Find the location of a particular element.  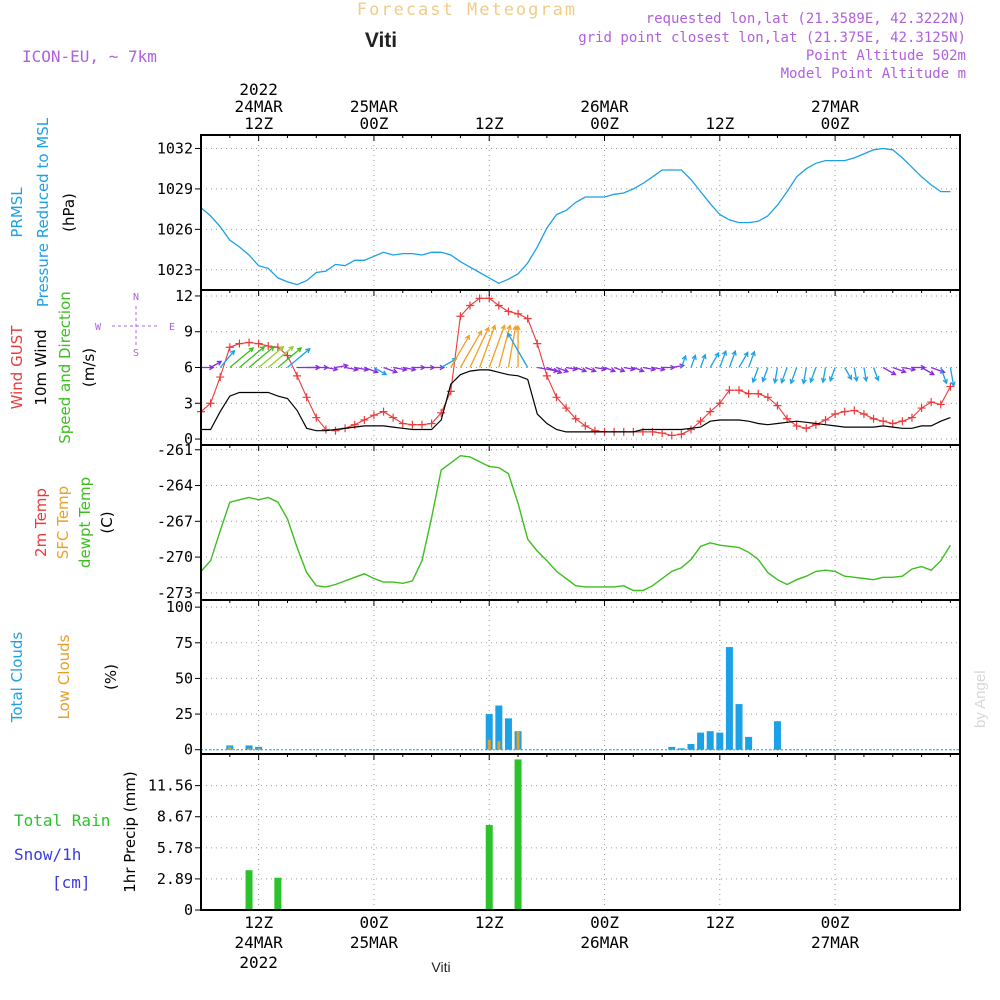

panel-label: Low Clouds is located at coordinates (64, 676).